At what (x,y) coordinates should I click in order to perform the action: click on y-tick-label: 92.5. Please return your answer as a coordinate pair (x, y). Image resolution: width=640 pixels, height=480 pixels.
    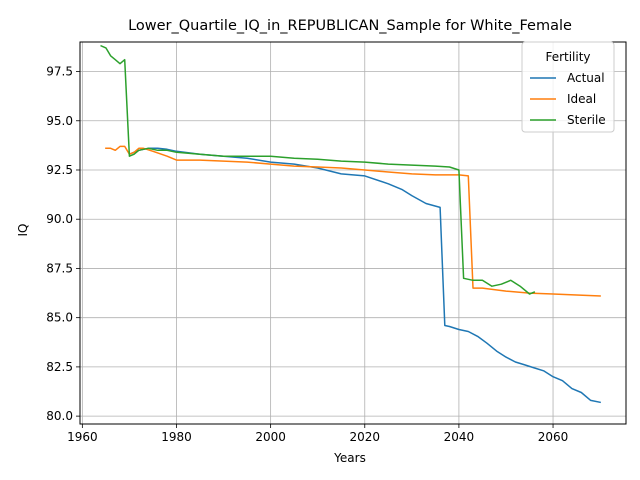
    Looking at the image, I should click on (59, 170).